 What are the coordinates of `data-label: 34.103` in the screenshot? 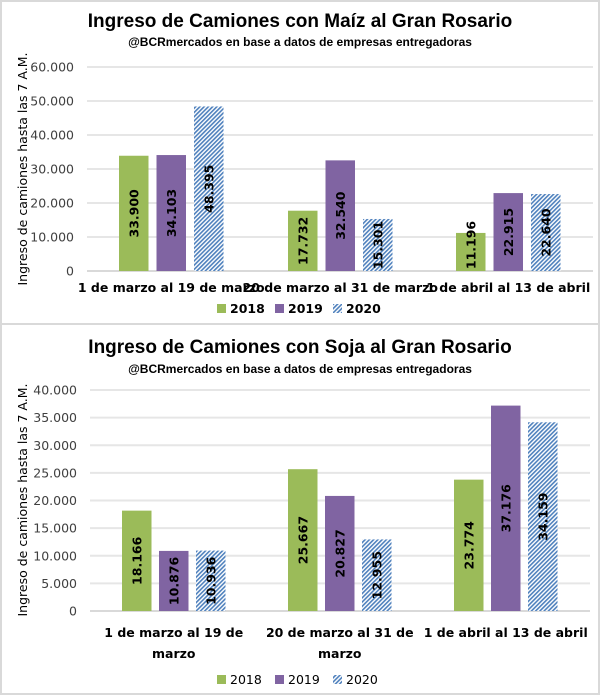 It's located at (171, 213).